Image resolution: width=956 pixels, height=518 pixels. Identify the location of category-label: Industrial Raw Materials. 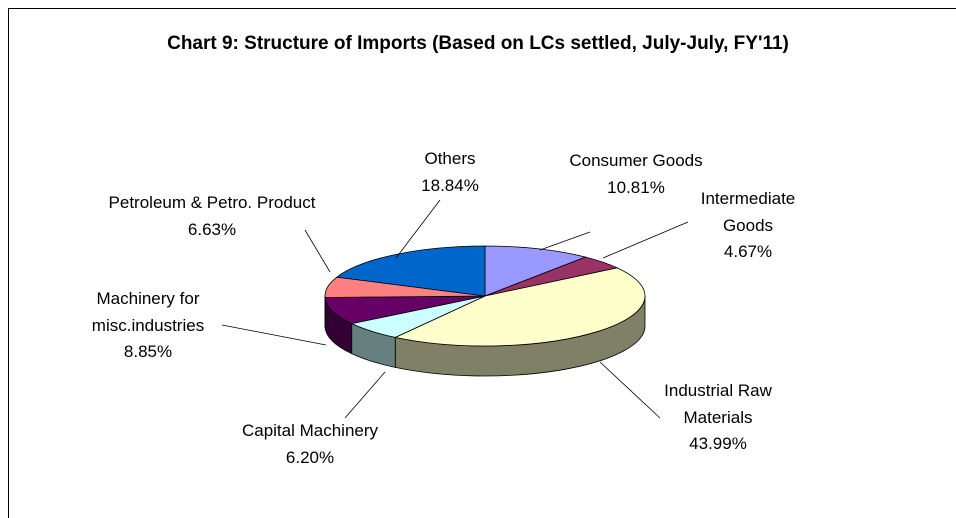
(718, 404).